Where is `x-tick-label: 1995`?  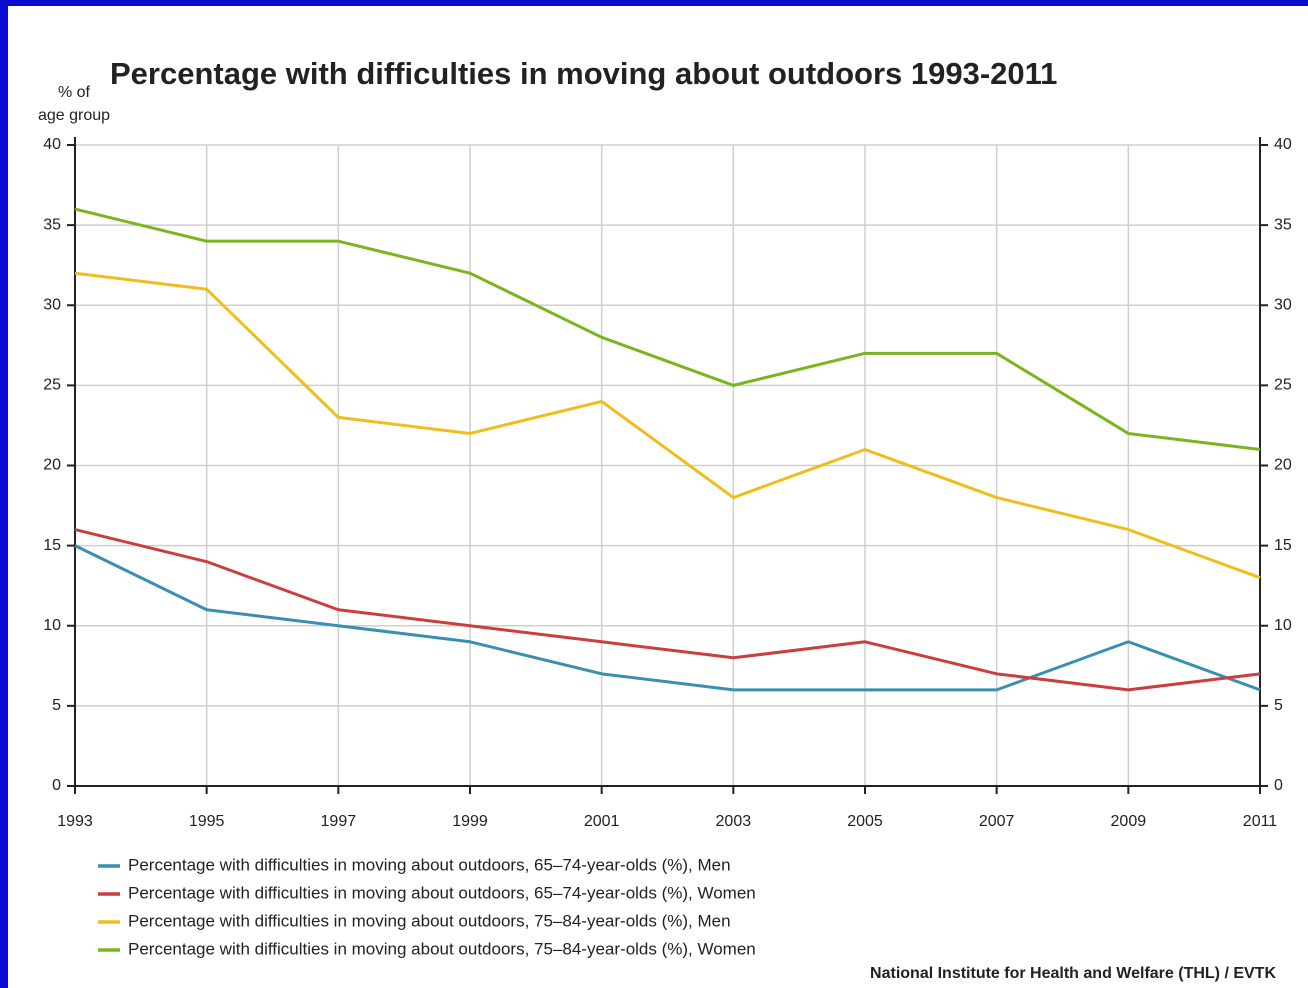
x-tick-label: 1995 is located at coordinates (207, 821).